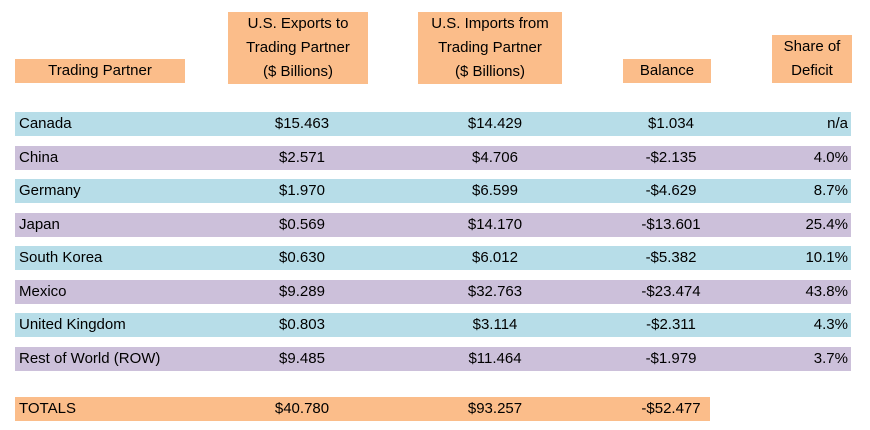 Image resolution: width=870 pixels, height=430 pixels. What do you see at coordinates (671, 190) in the screenshot?
I see `balance-value: -$4.629` at bounding box center [671, 190].